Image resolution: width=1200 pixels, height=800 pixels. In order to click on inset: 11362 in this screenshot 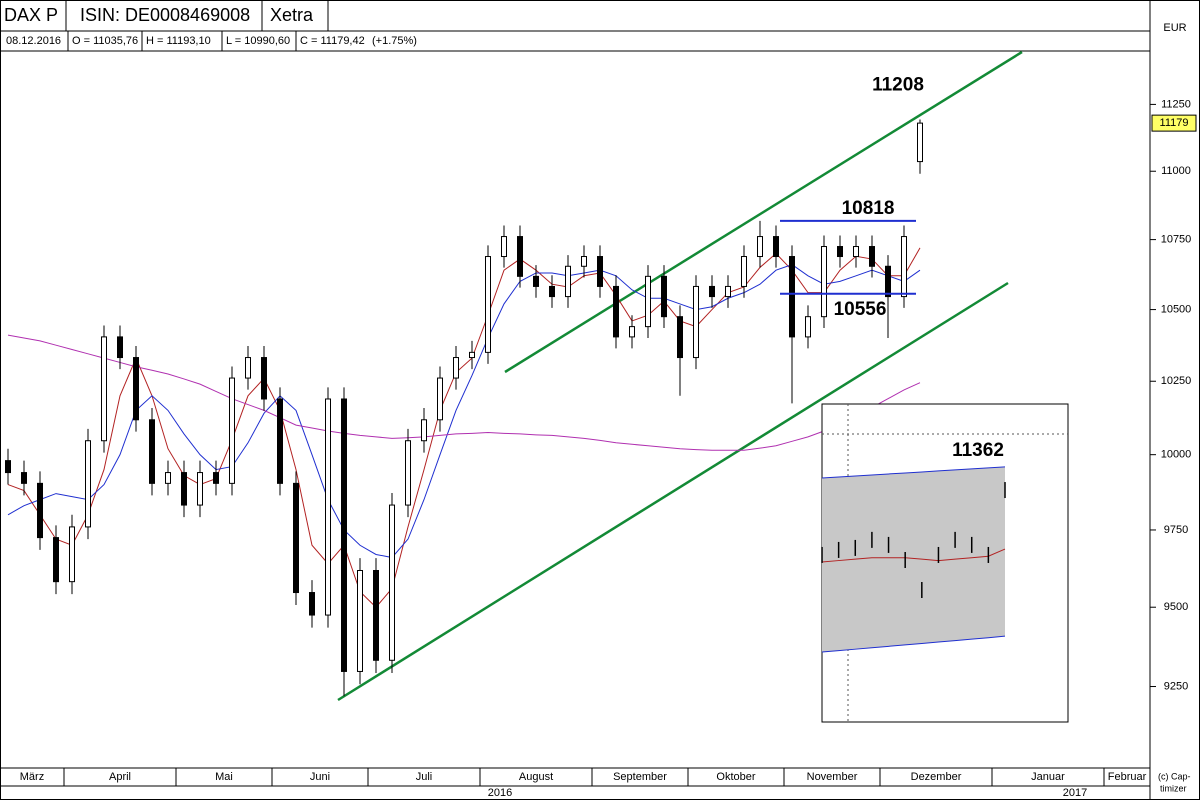, I will do `click(945, 563)`.